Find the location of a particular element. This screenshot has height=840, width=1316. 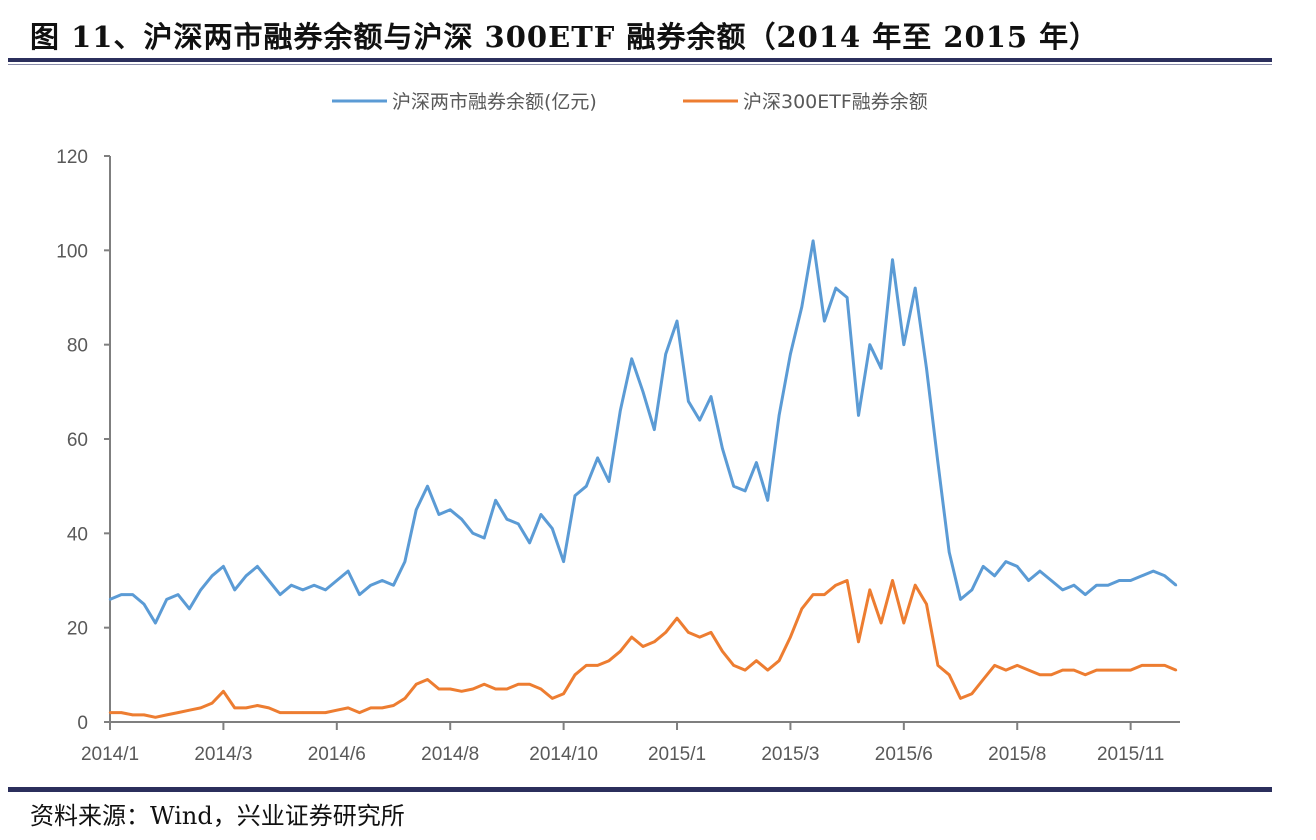

x-tick-label: 2014/10 is located at coordinates (563, 754).